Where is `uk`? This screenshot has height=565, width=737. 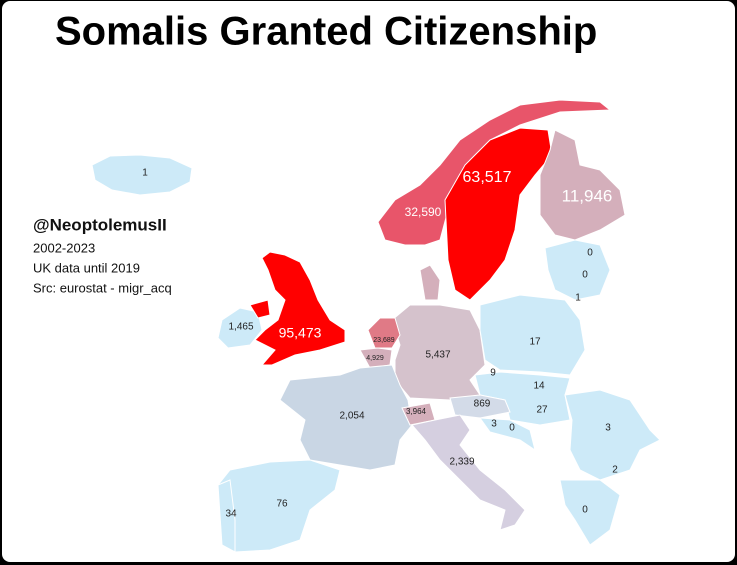
uk is located at coordinates (300, 308).